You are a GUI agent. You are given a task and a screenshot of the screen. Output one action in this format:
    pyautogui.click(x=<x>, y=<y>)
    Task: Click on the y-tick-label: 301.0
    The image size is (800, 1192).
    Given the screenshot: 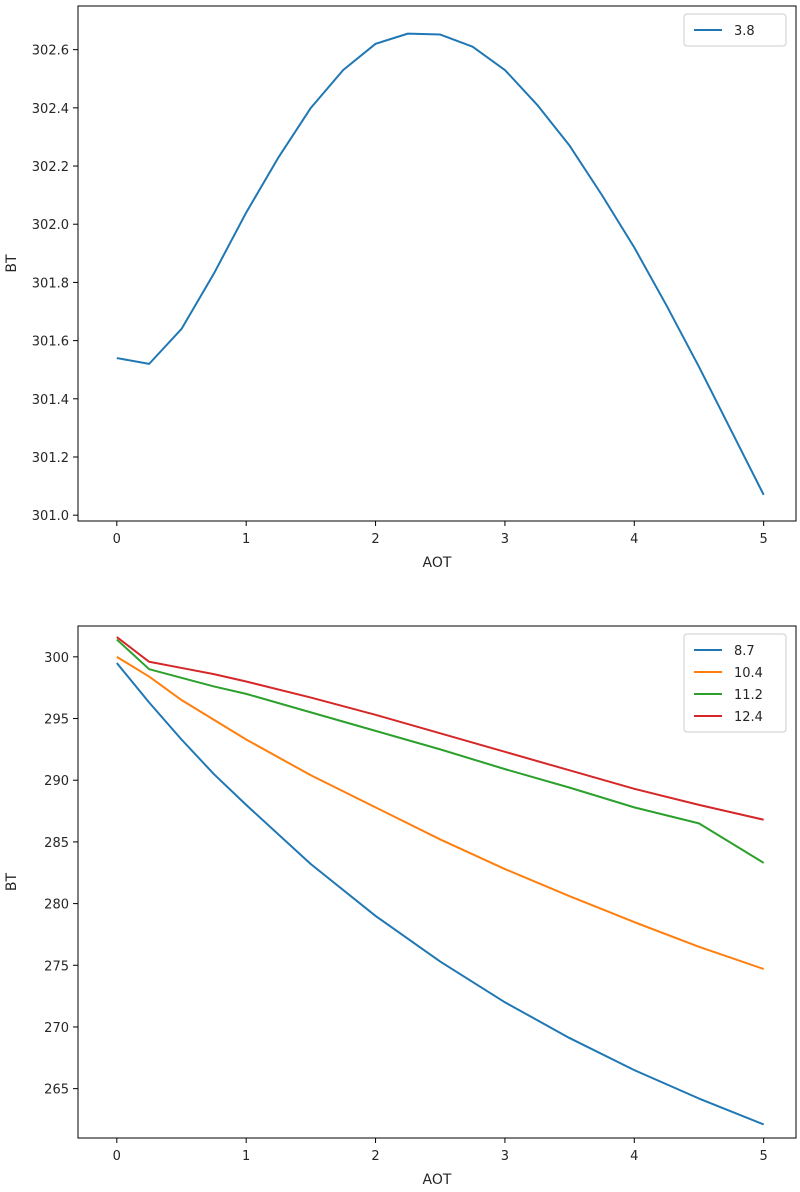 What is the action you would take?
    pyautogui.click(x=50, y=516)
    